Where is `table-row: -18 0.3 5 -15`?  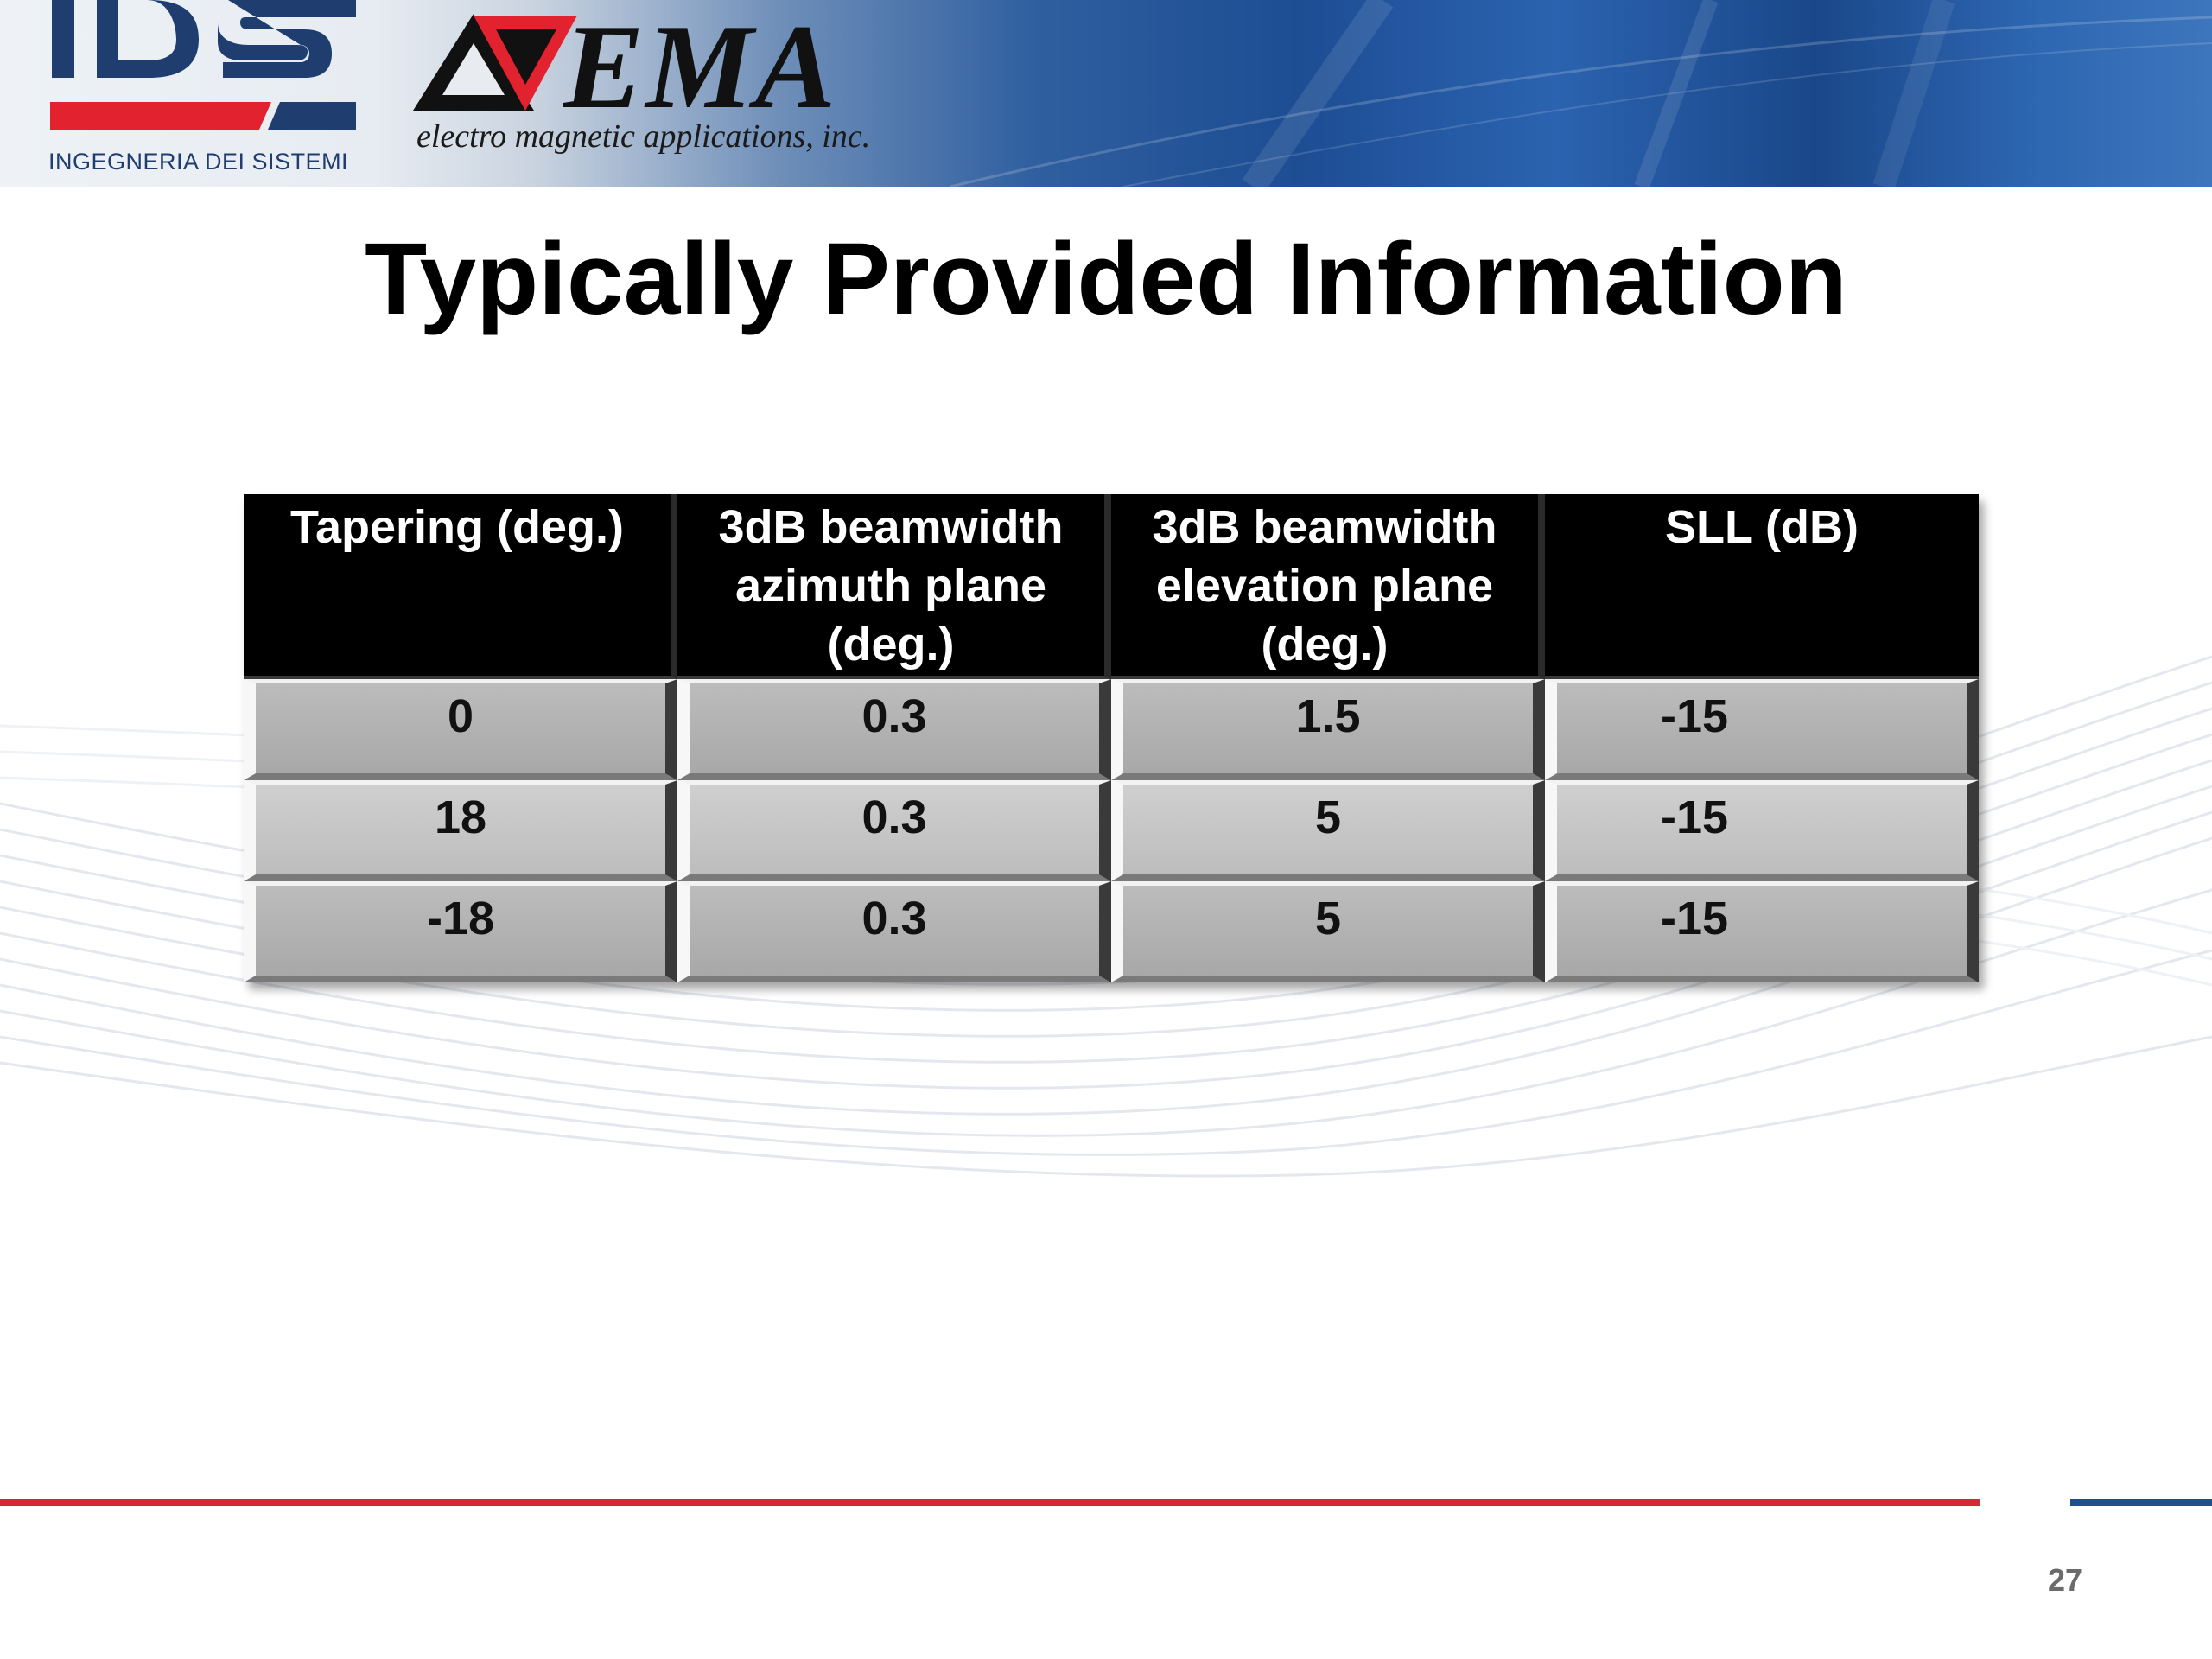 table-row: -18 0.3 5 -15 is located at coordinates (1111, 932).